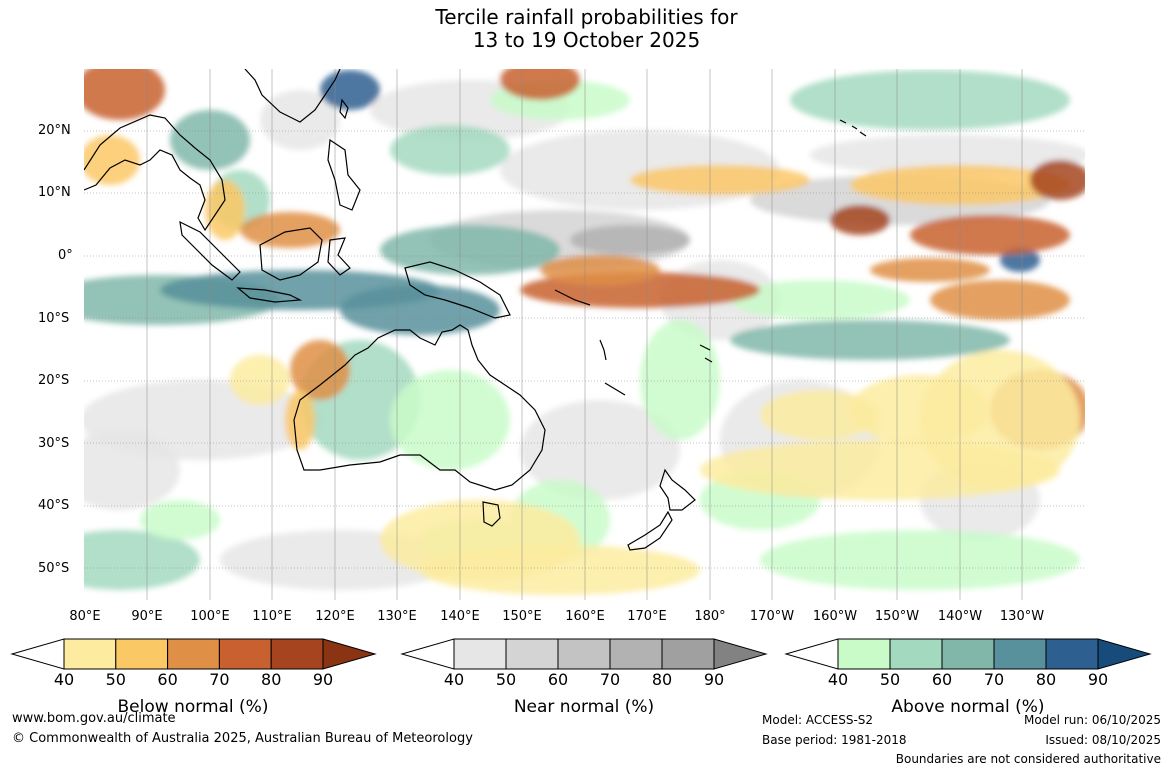  What do you see at coordinates (457, 290) in the screenshot?
I see `new-guinea-coastline` at bounding box center [457, 290].